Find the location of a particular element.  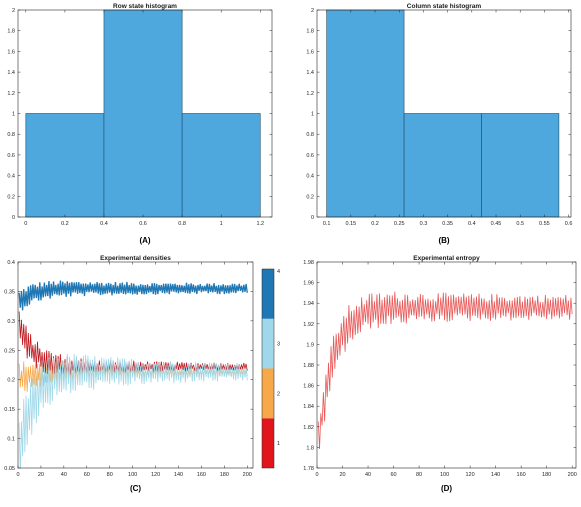

y-tick-label: 0.25 is located at coordinates (9, 351).